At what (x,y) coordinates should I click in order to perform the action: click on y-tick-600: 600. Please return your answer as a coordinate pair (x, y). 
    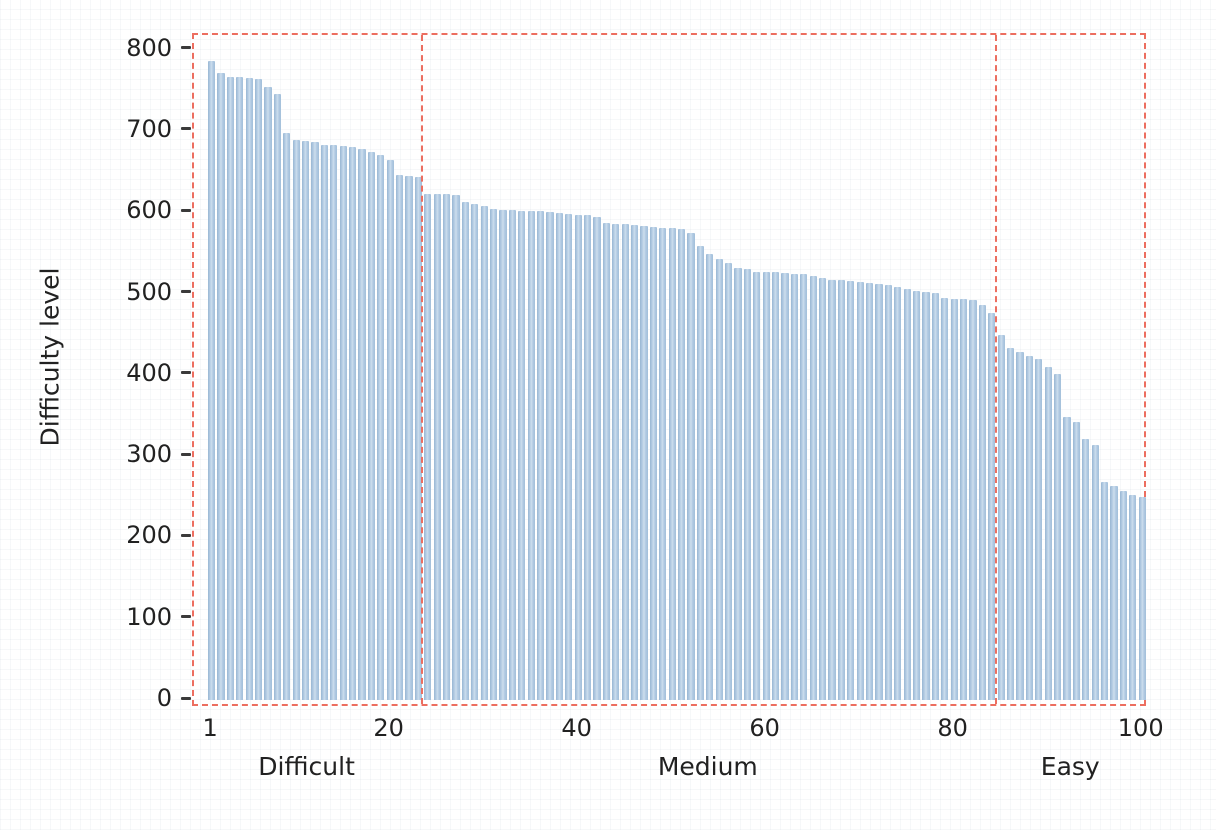
    Looking at the image, I should click on (126, 210).